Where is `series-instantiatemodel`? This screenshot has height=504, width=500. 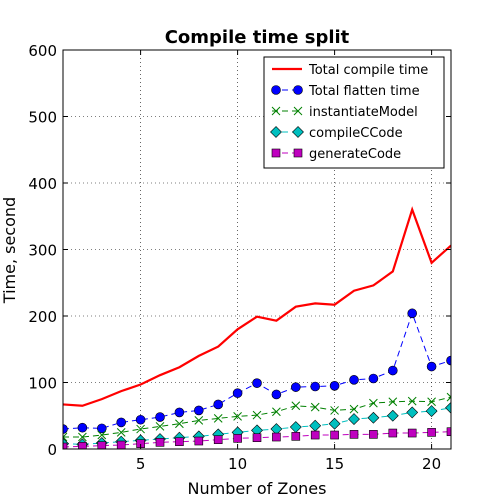 series-instantiatemodel is located at coordinates (257, 417).